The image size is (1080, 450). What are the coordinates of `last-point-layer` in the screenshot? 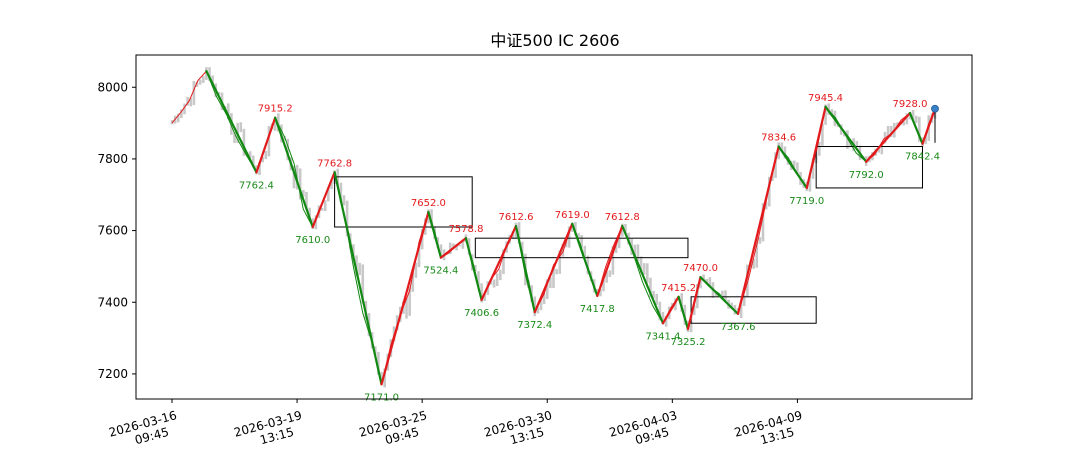 It's located at (935, 123).